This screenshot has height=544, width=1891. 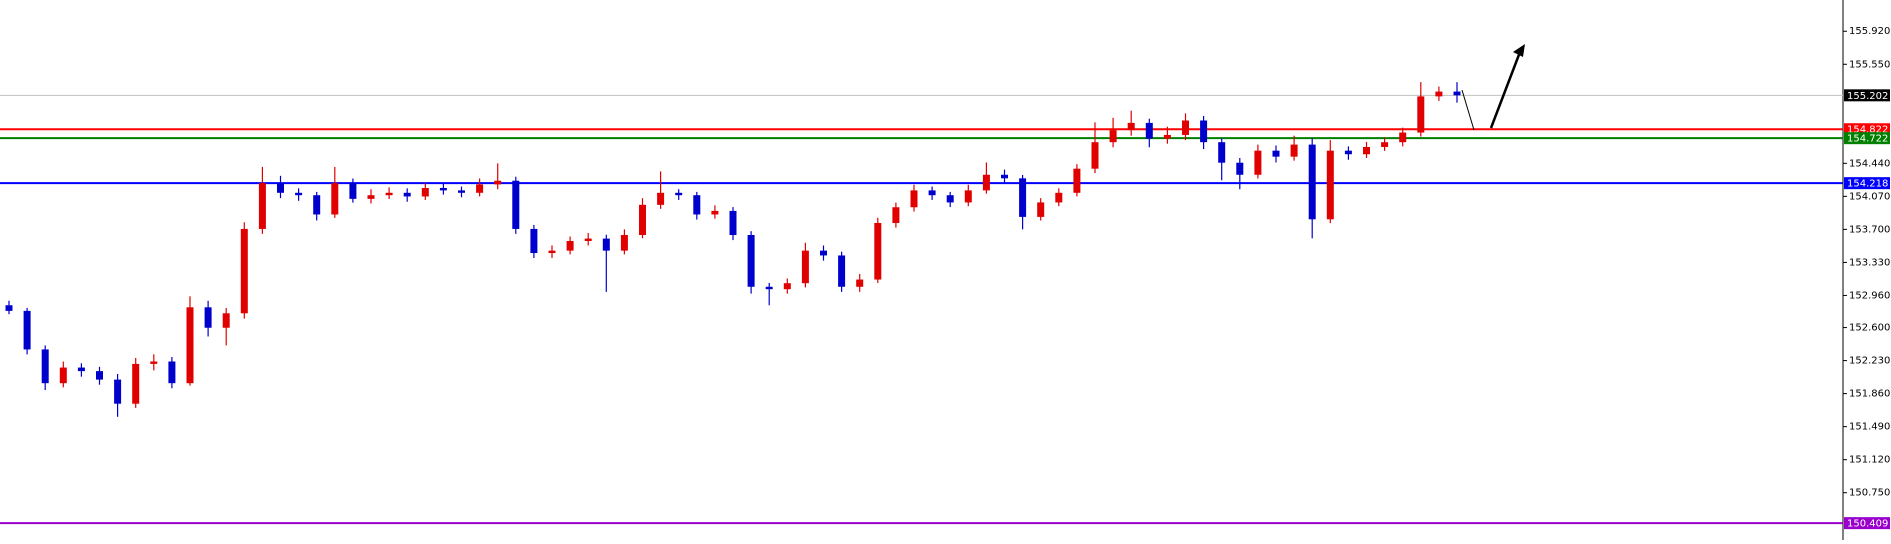 I want to click on y-tick-label: 150.750, so click(x=1869, y=493).